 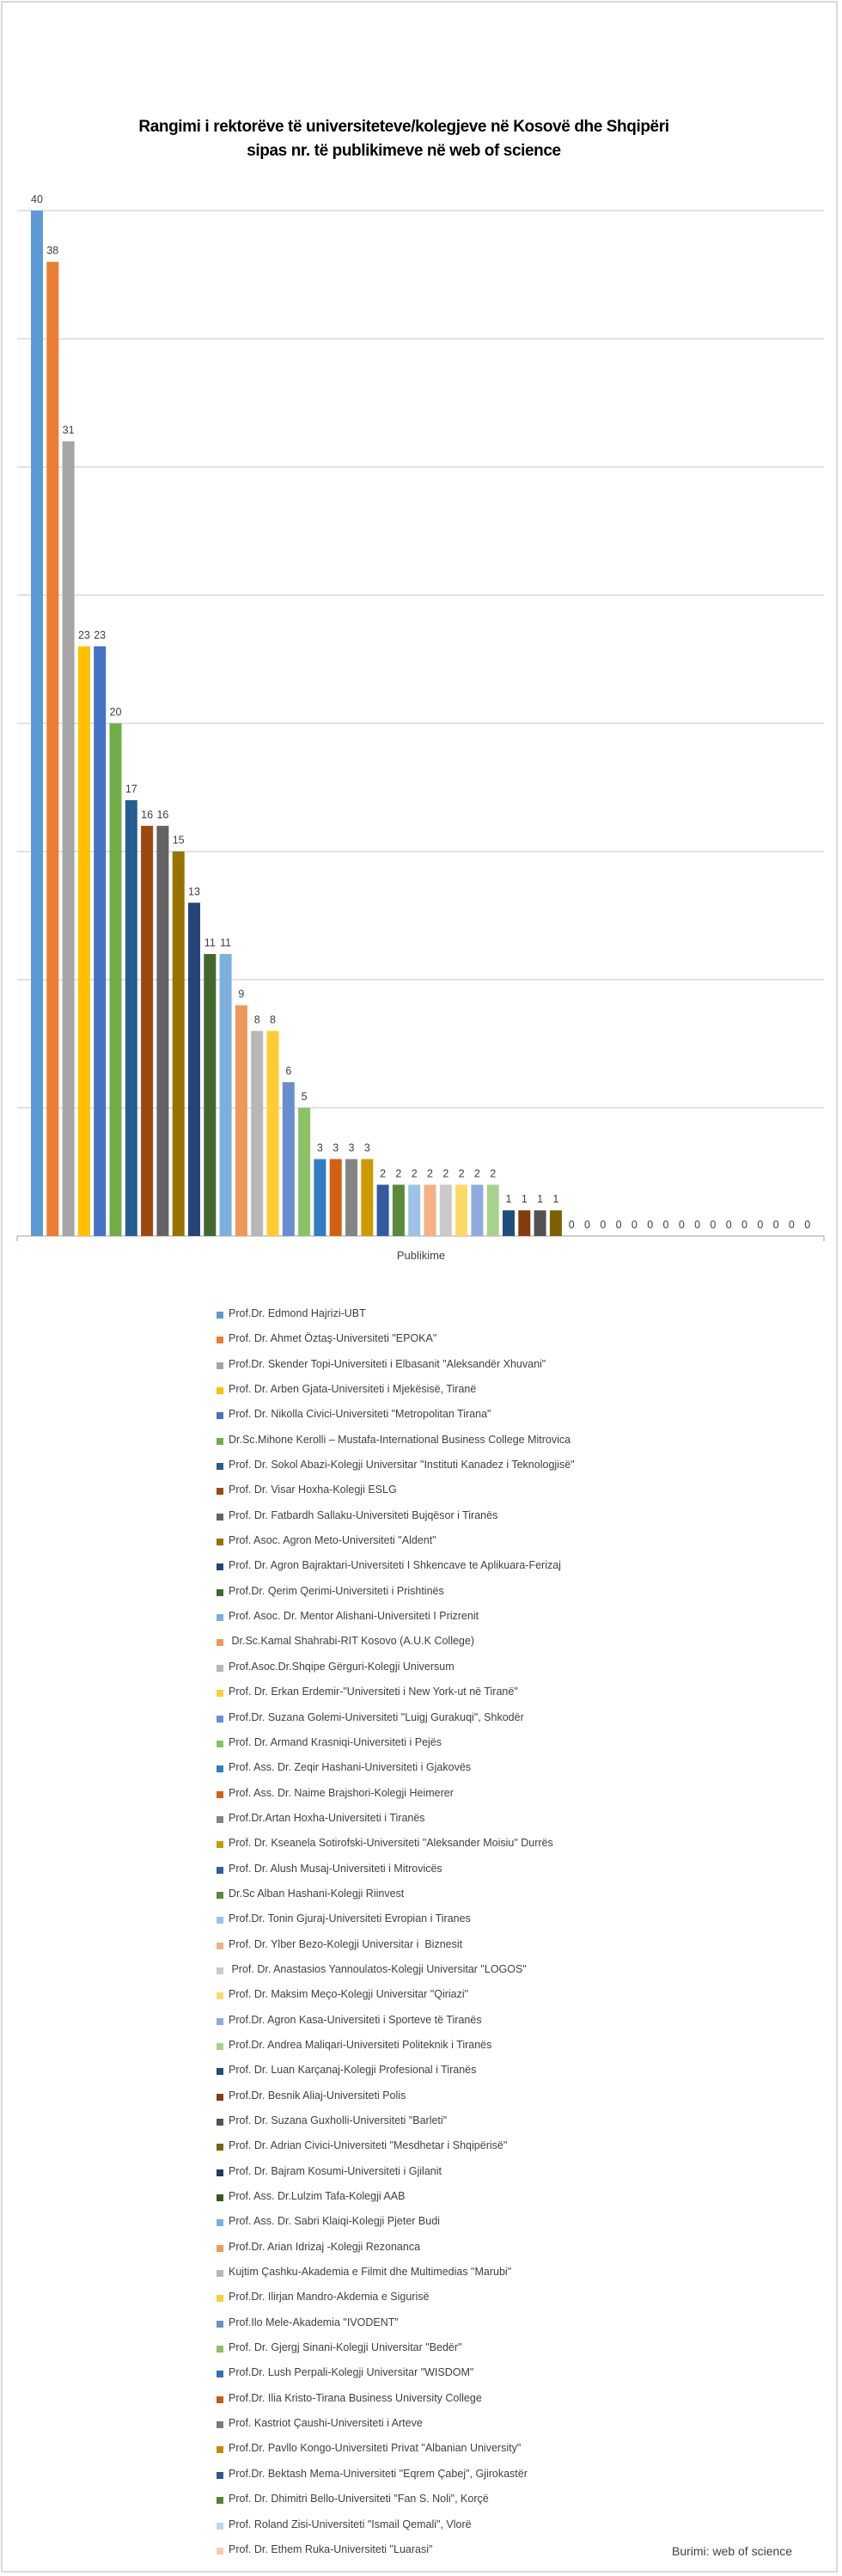 What do you see at coordinates (273, 1019) in the screenshot?
I see `data-label: 8` at bounding box center [273, 1019].